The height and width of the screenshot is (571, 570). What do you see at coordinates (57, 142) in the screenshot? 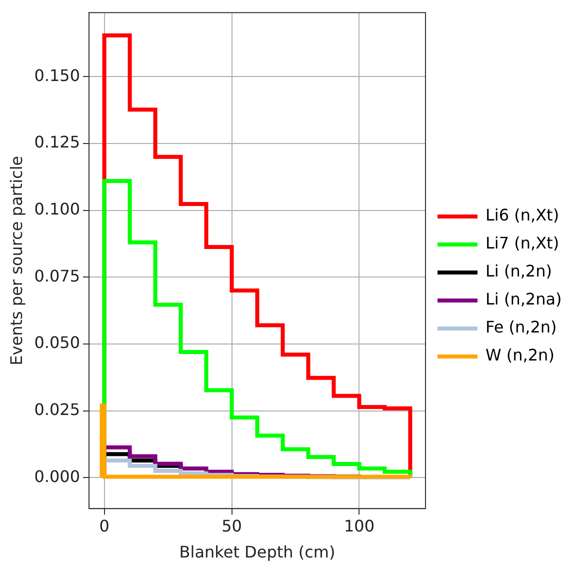
I see `y-tick-label: 0.125` at bounding box center [57, 142].